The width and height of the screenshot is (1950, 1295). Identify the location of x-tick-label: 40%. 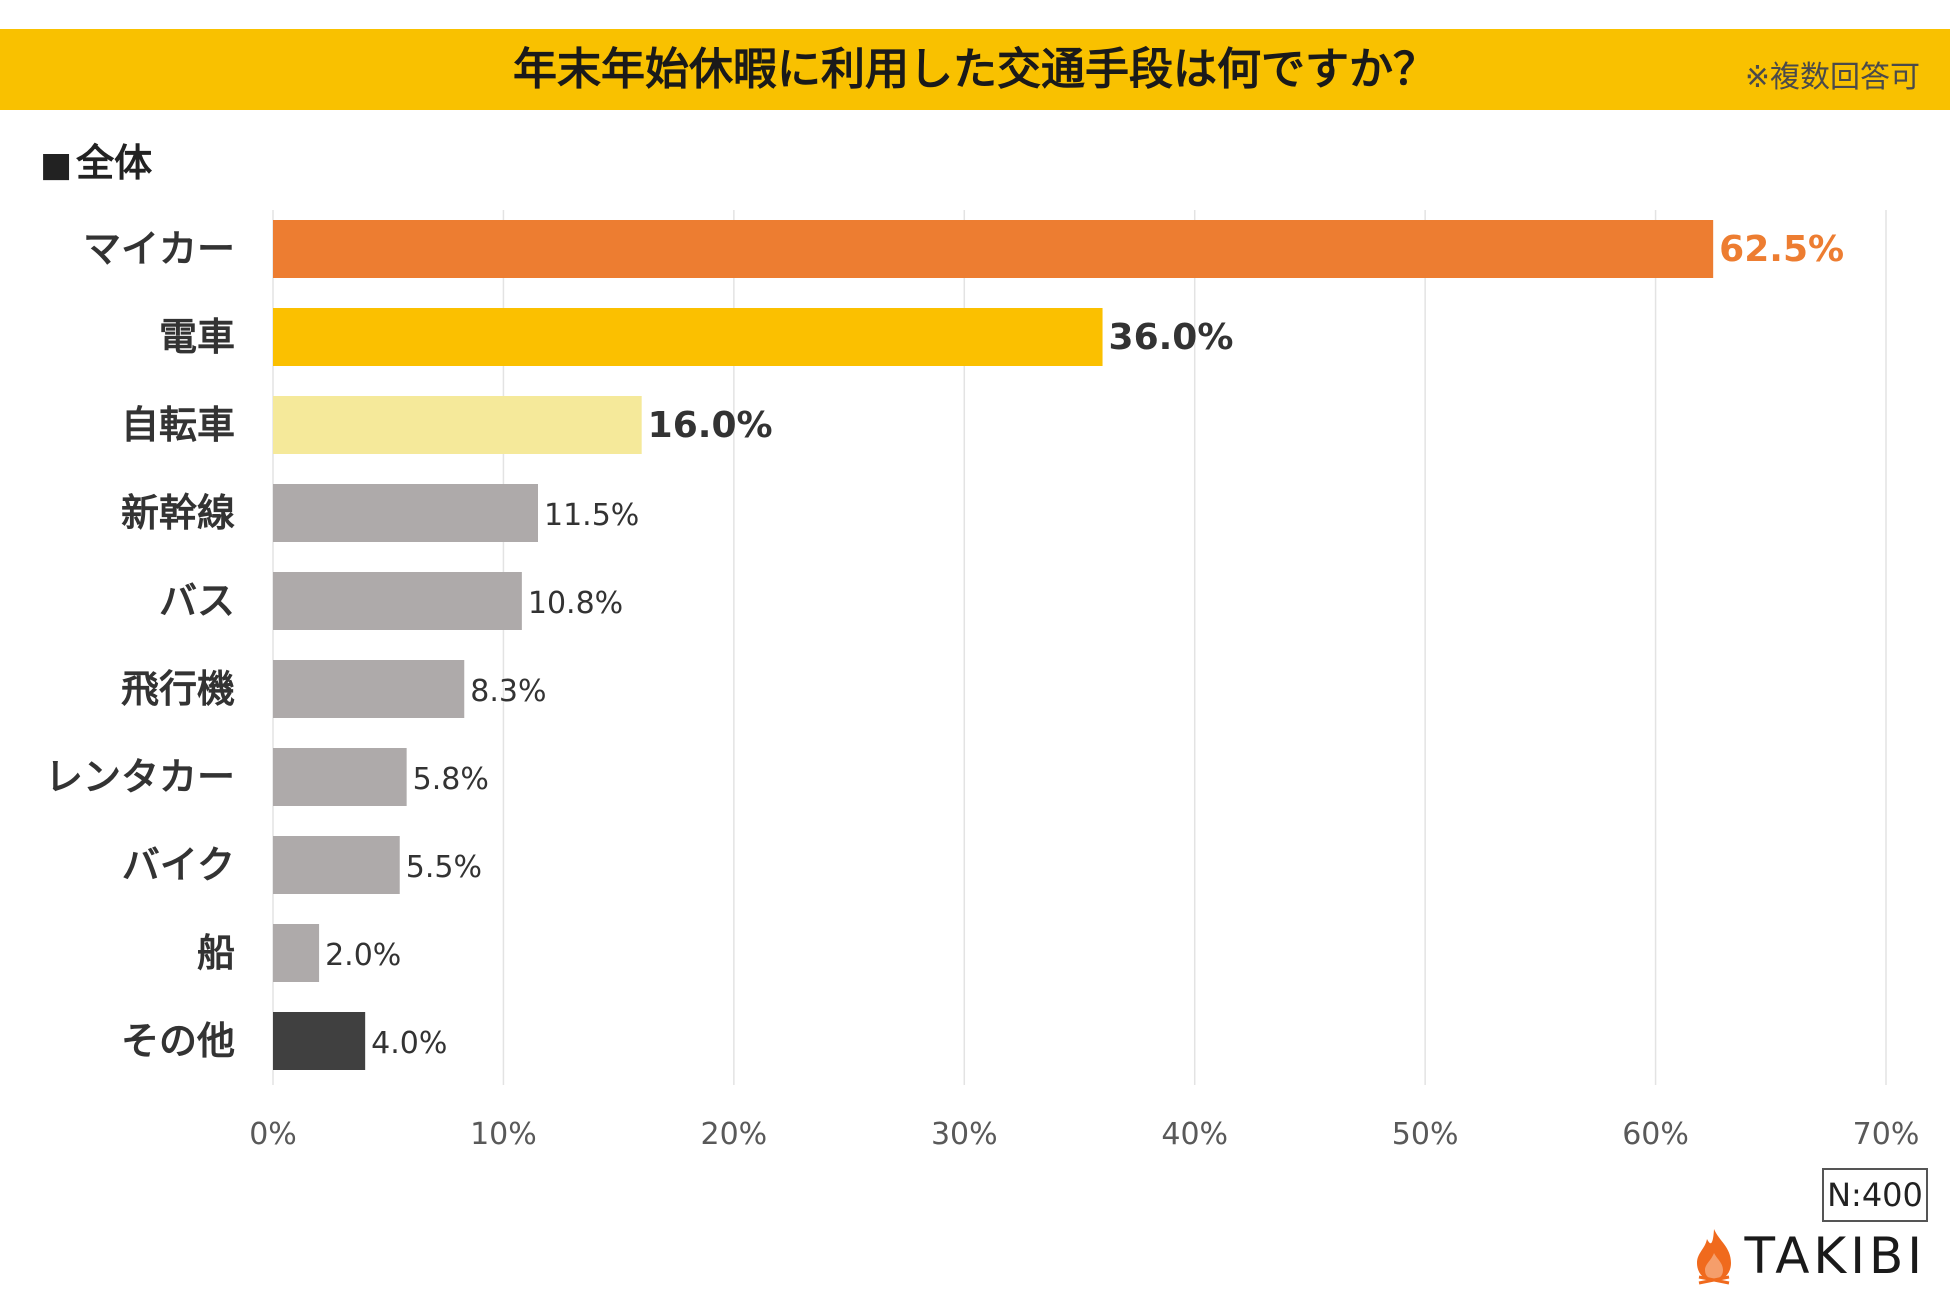
(1194, 1134).